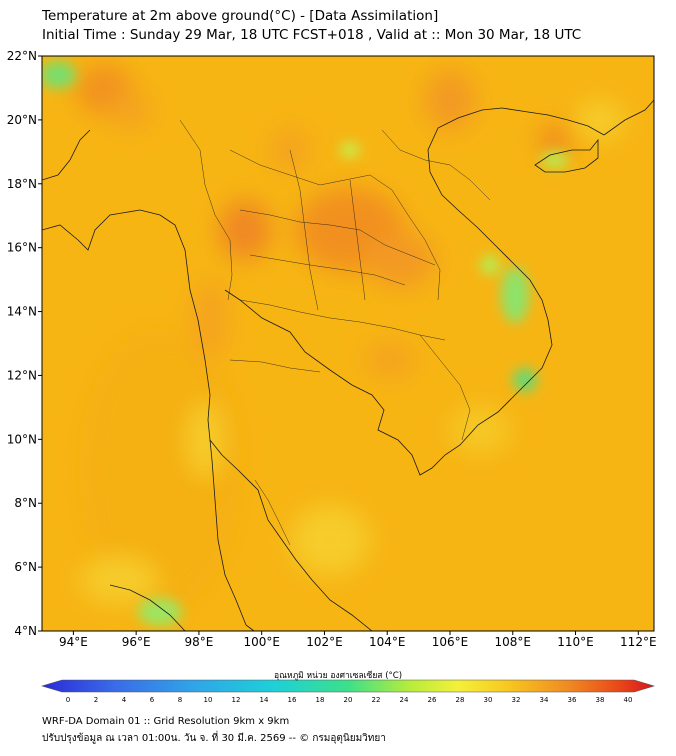  I want to click on lat-label: 4°N, so click(25, 631).